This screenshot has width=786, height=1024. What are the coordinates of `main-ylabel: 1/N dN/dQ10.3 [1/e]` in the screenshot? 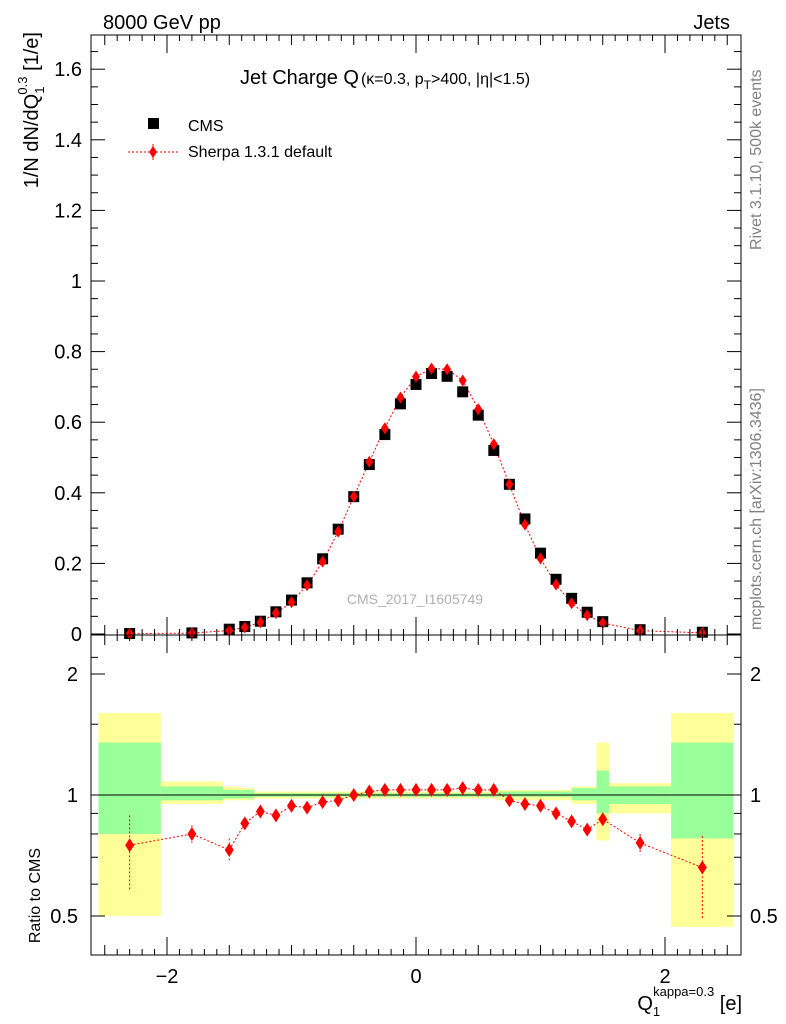 It's located at (31, 110).